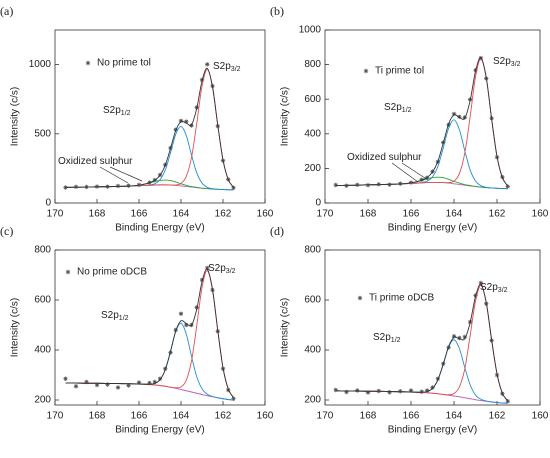 The width and height of the screenshot is (550, 458). I want to click on annotation-text: Oxidized sulphur, so click(95, 161).